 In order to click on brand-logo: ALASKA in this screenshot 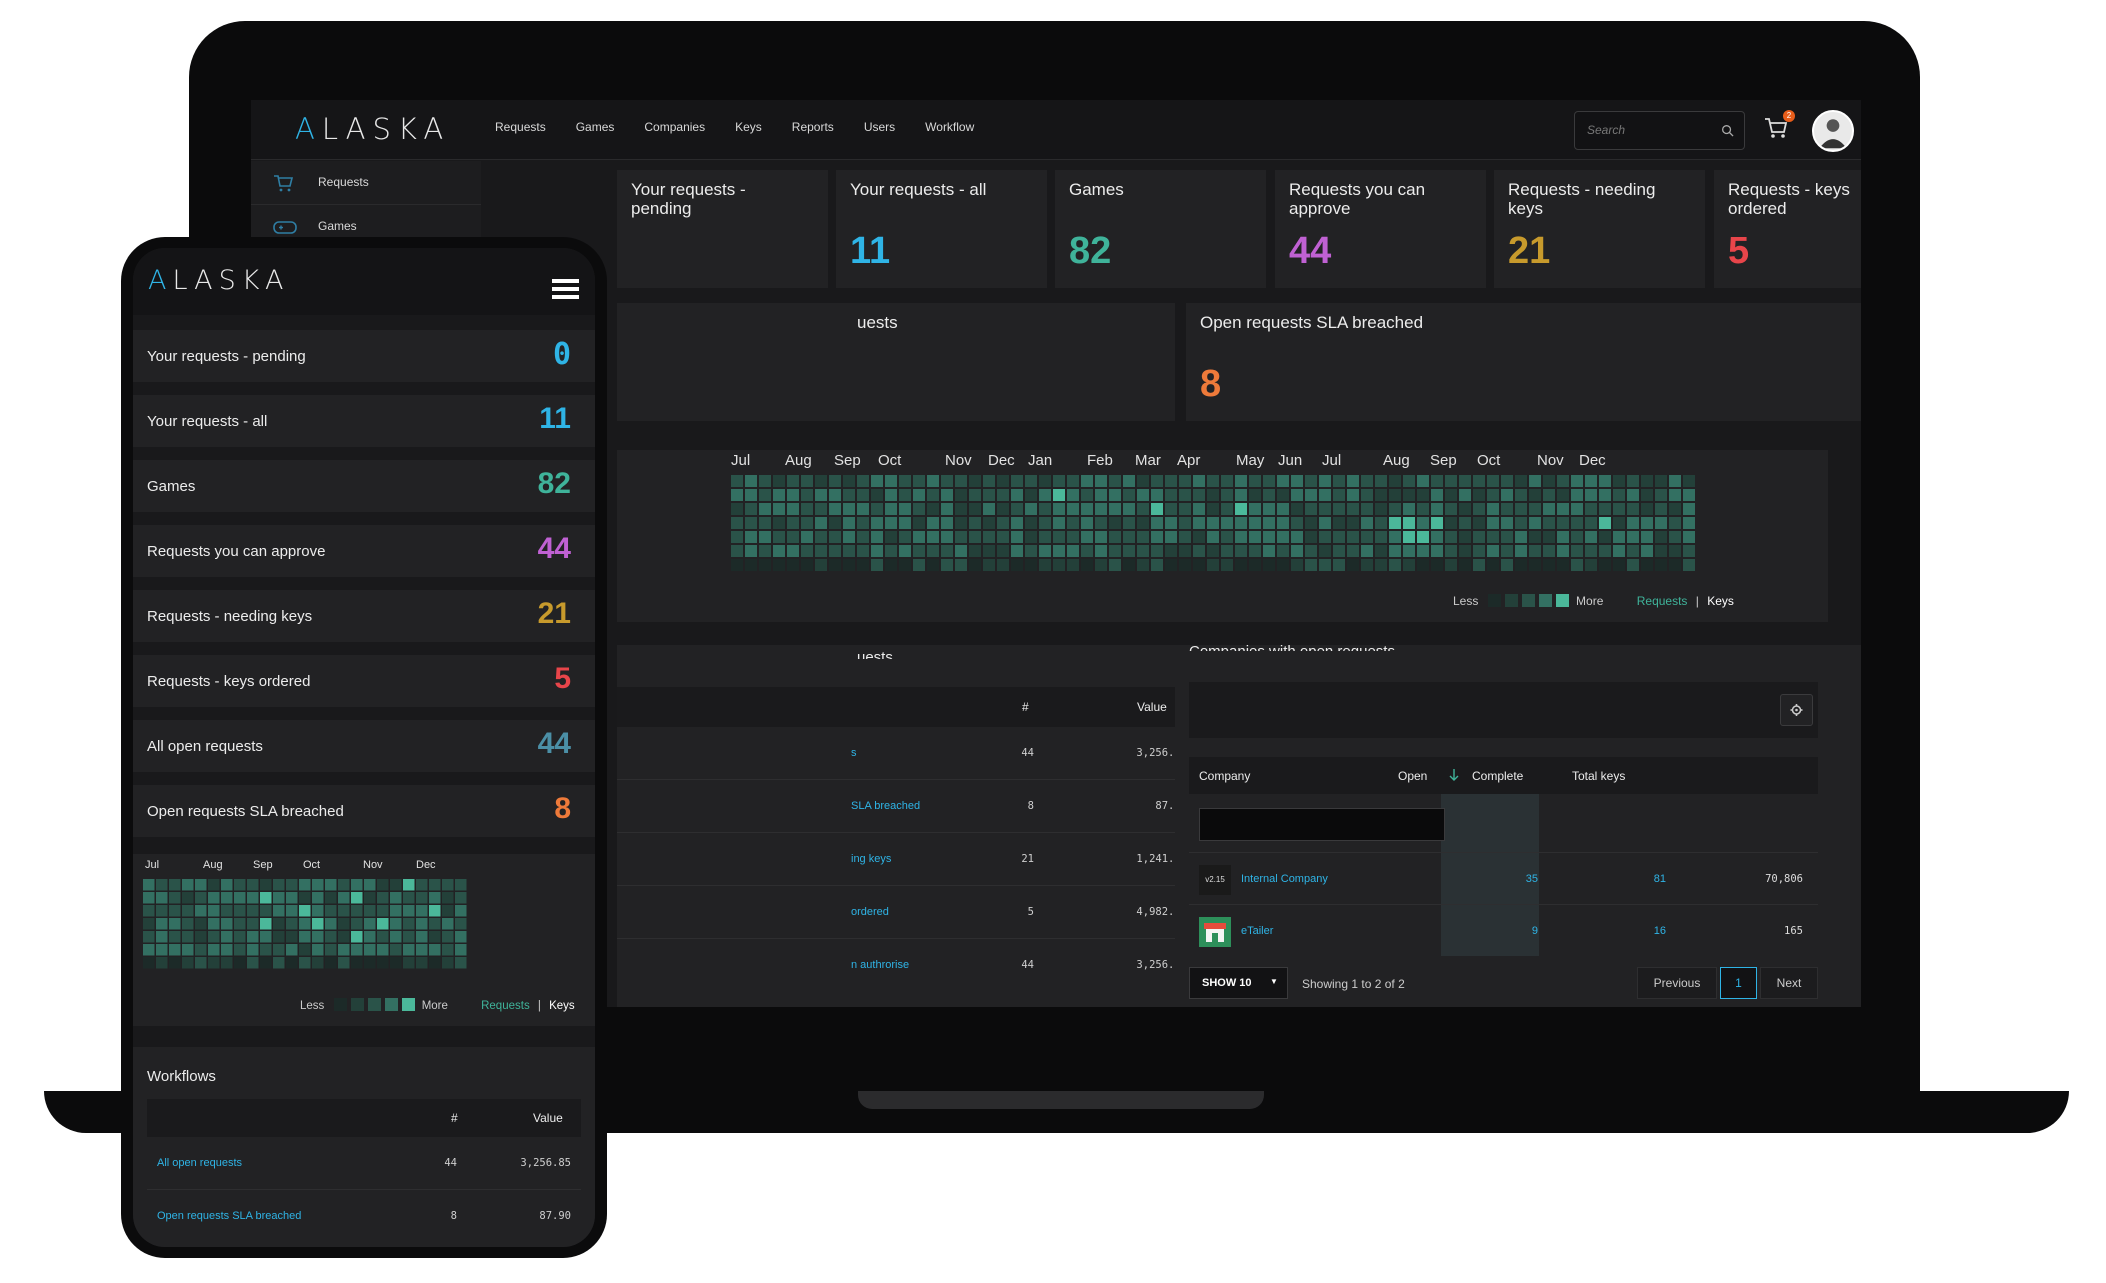, I will do `click(219, 280)`.